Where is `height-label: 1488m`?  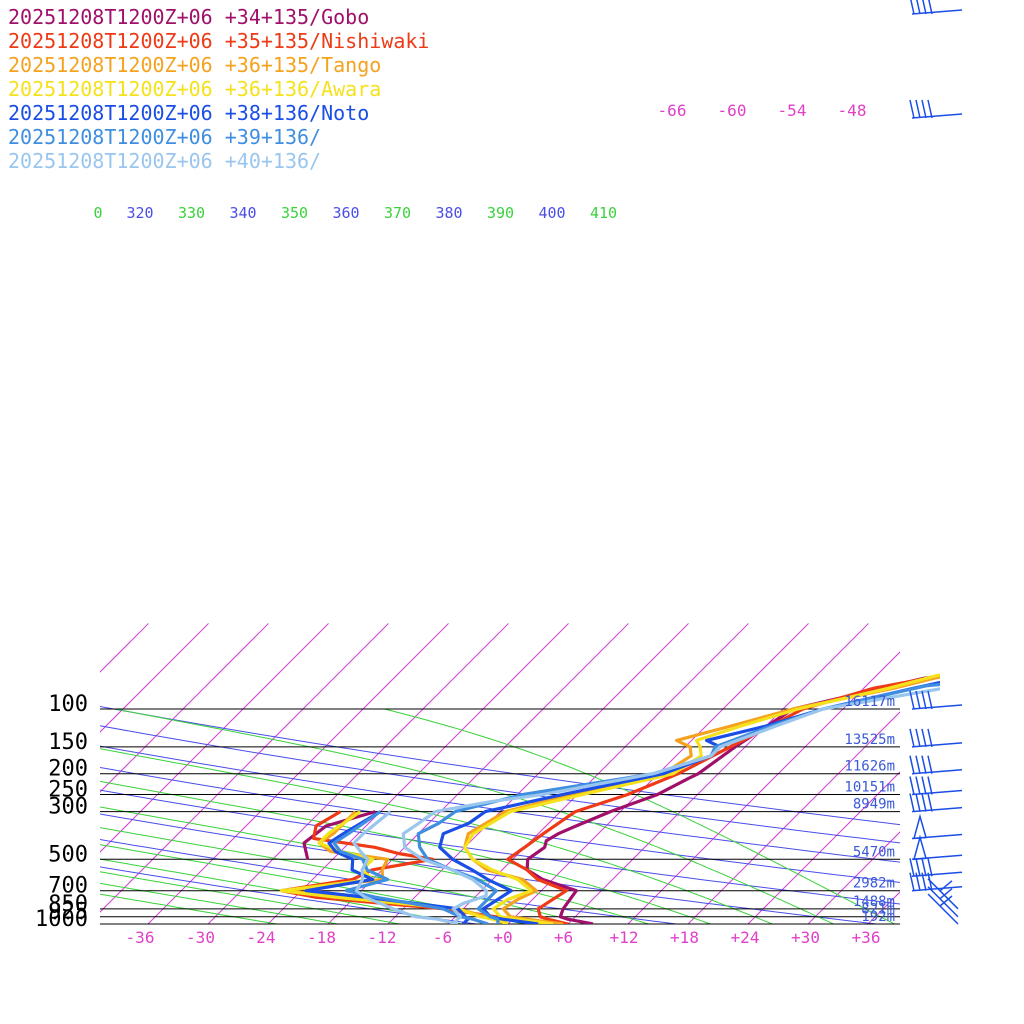
height-label: 1488m is located at coordinates (874, 902).